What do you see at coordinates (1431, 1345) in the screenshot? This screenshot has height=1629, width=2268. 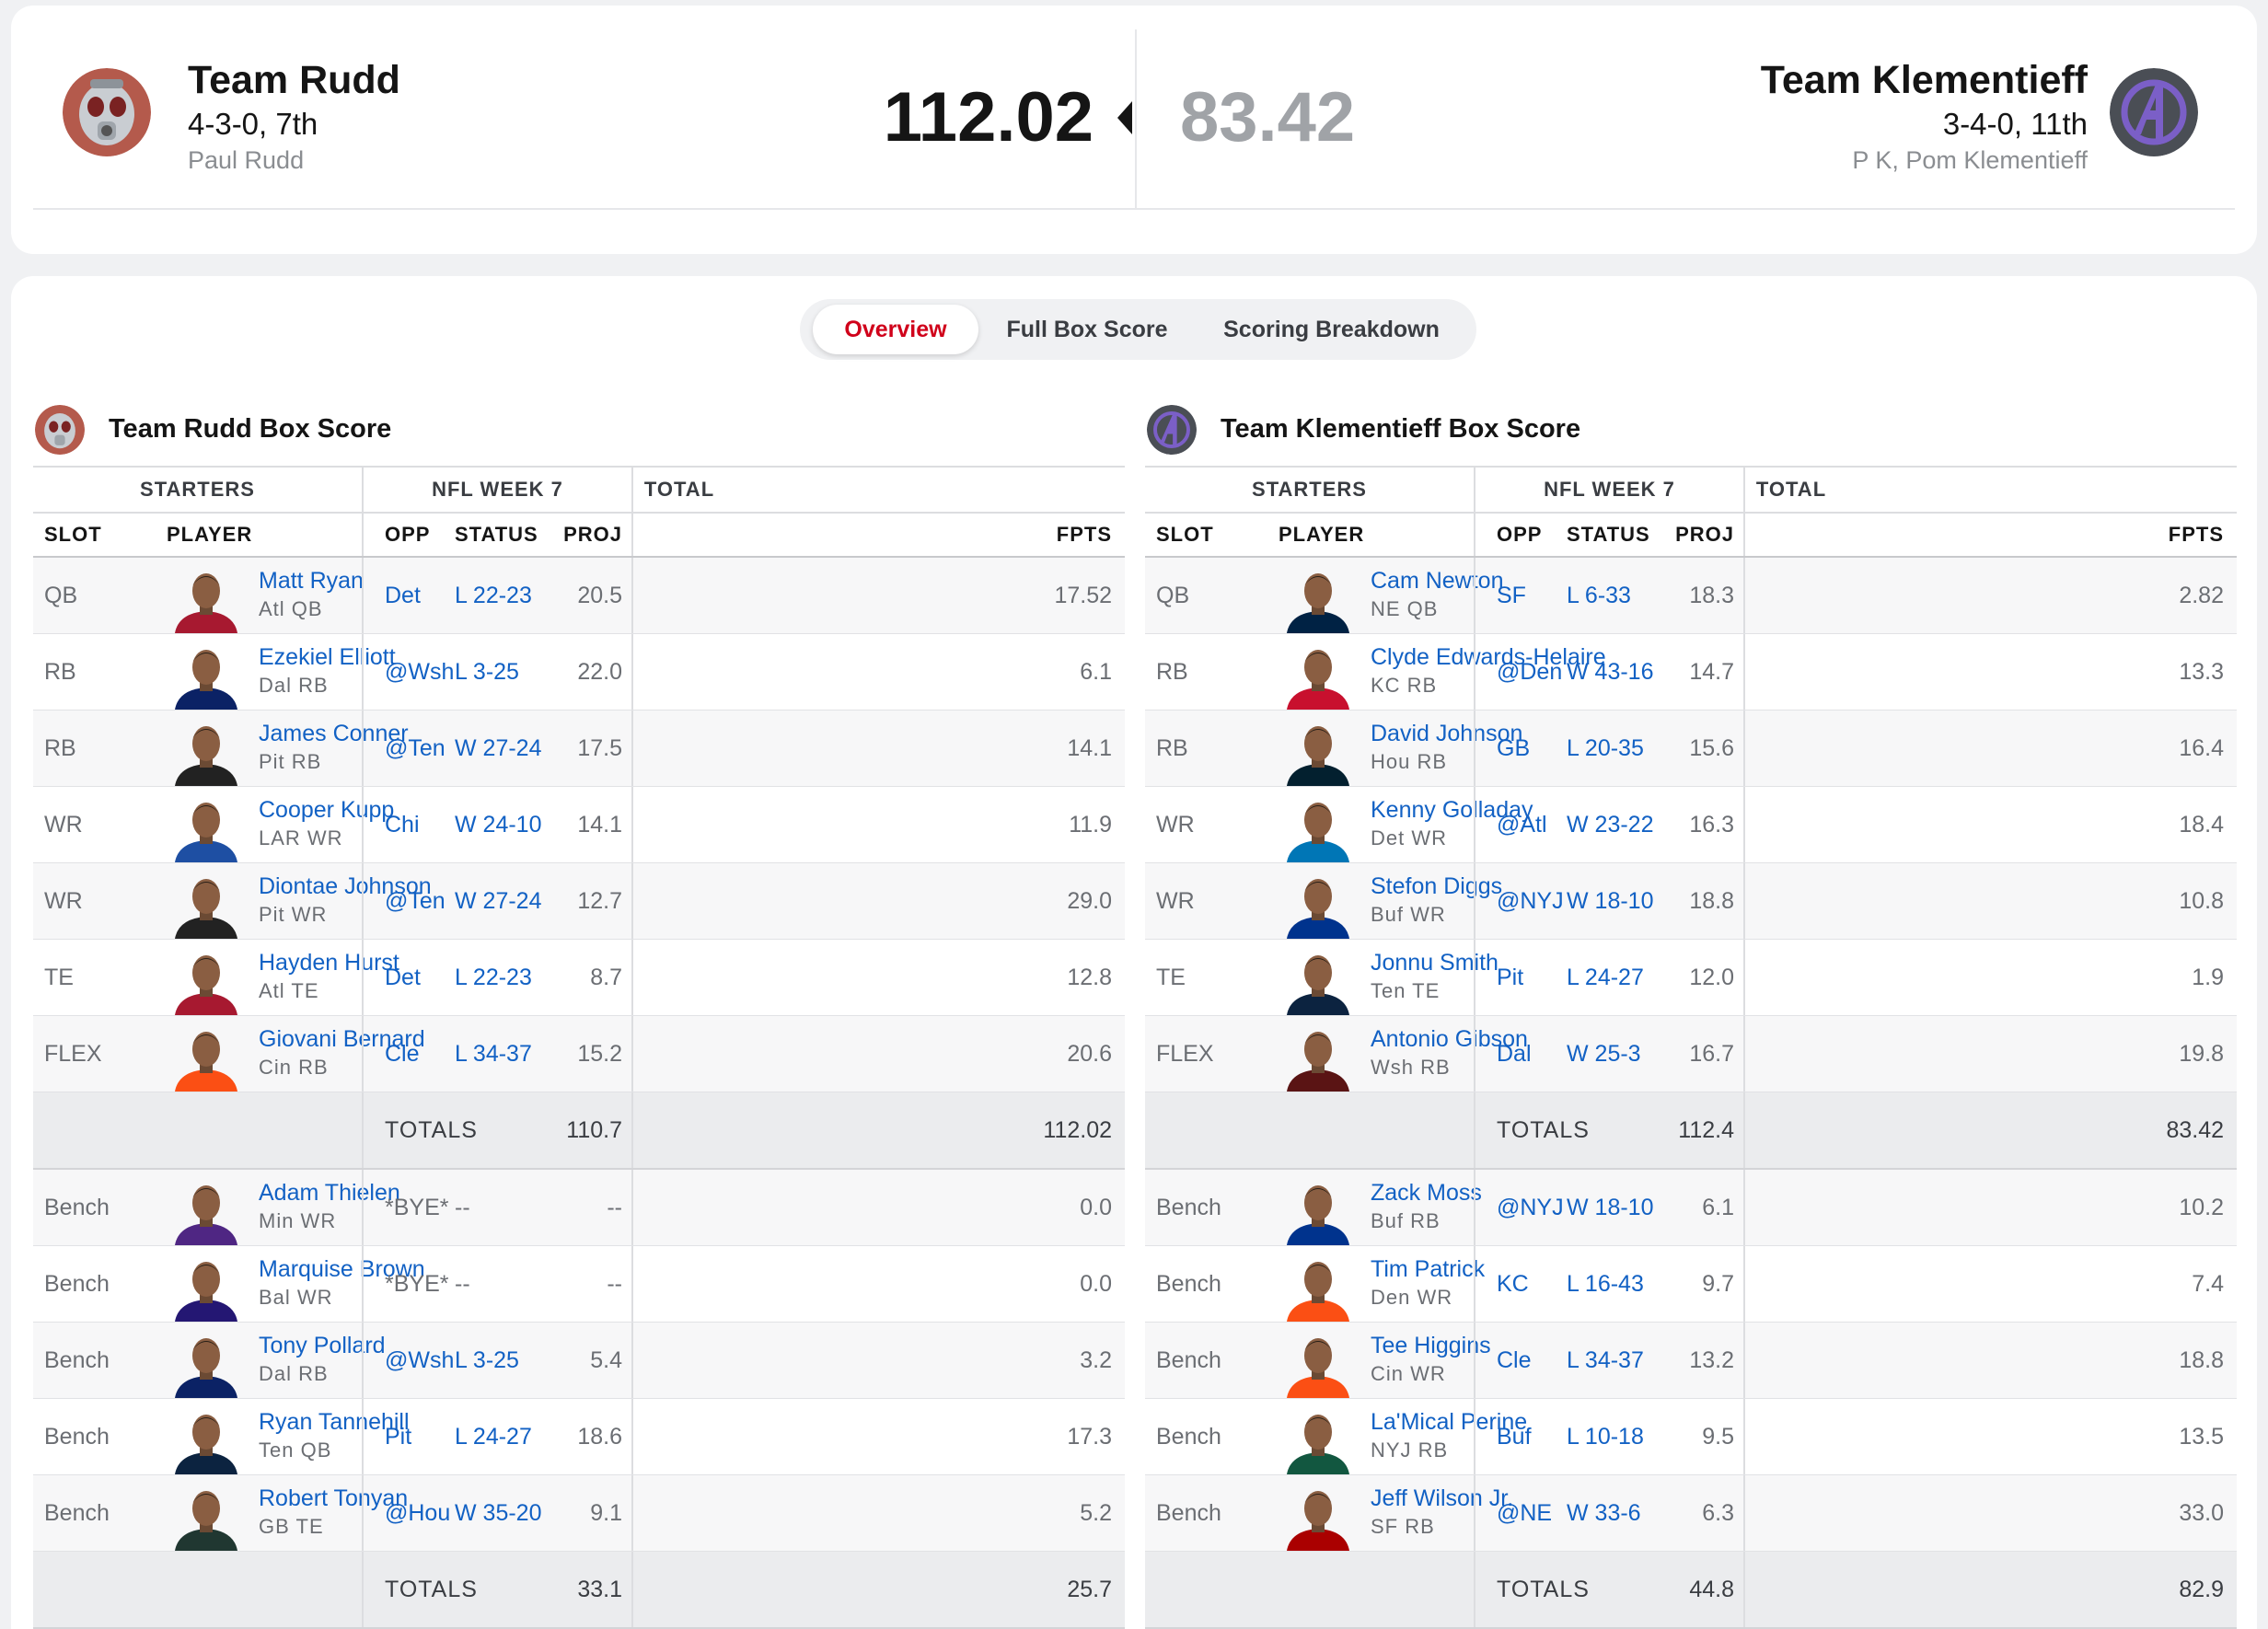 I see `player-name-link: Tee Higgins` at bounding box center [1431, 1345].